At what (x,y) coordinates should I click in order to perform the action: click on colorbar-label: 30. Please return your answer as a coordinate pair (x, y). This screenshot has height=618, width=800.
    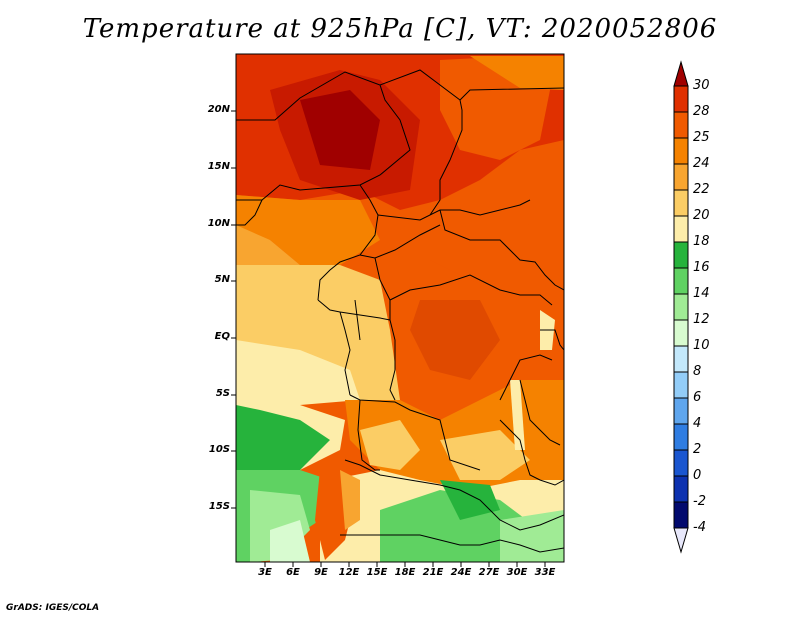
    Looking at the image, I should click on (701, 85).